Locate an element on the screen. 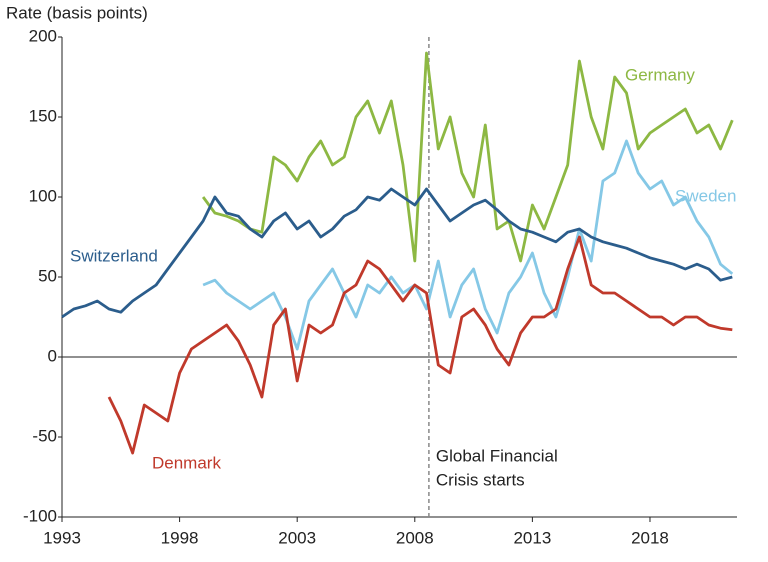  series-label: Germany is located at coordinates (660, 74).